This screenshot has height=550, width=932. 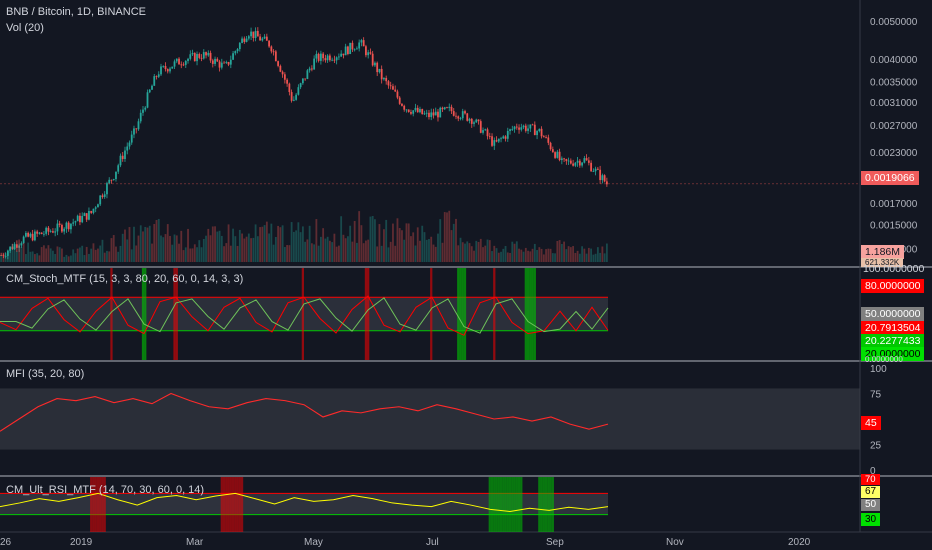 What do you see at coordinates (871, 423) in the screenshot?
I see `mfi-current-tag: 45` at bounding box center [871, 423].